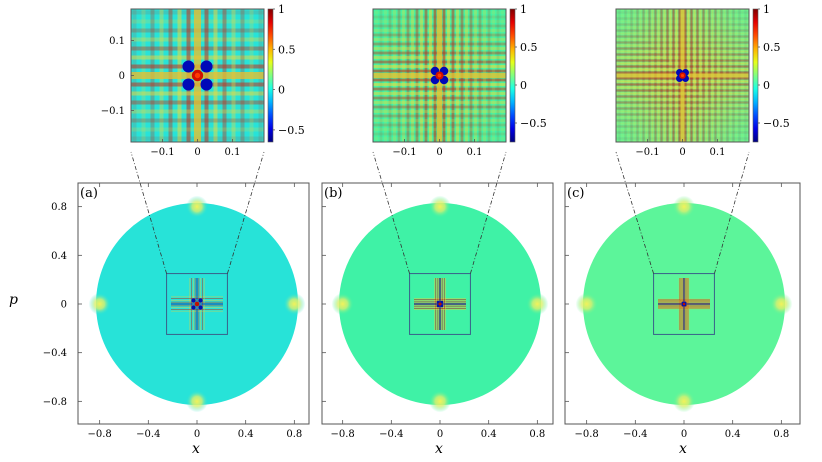  Describe the element at coordinates (683, 449) in the screenshot. I see `panel-c-x-label: x` at that location.